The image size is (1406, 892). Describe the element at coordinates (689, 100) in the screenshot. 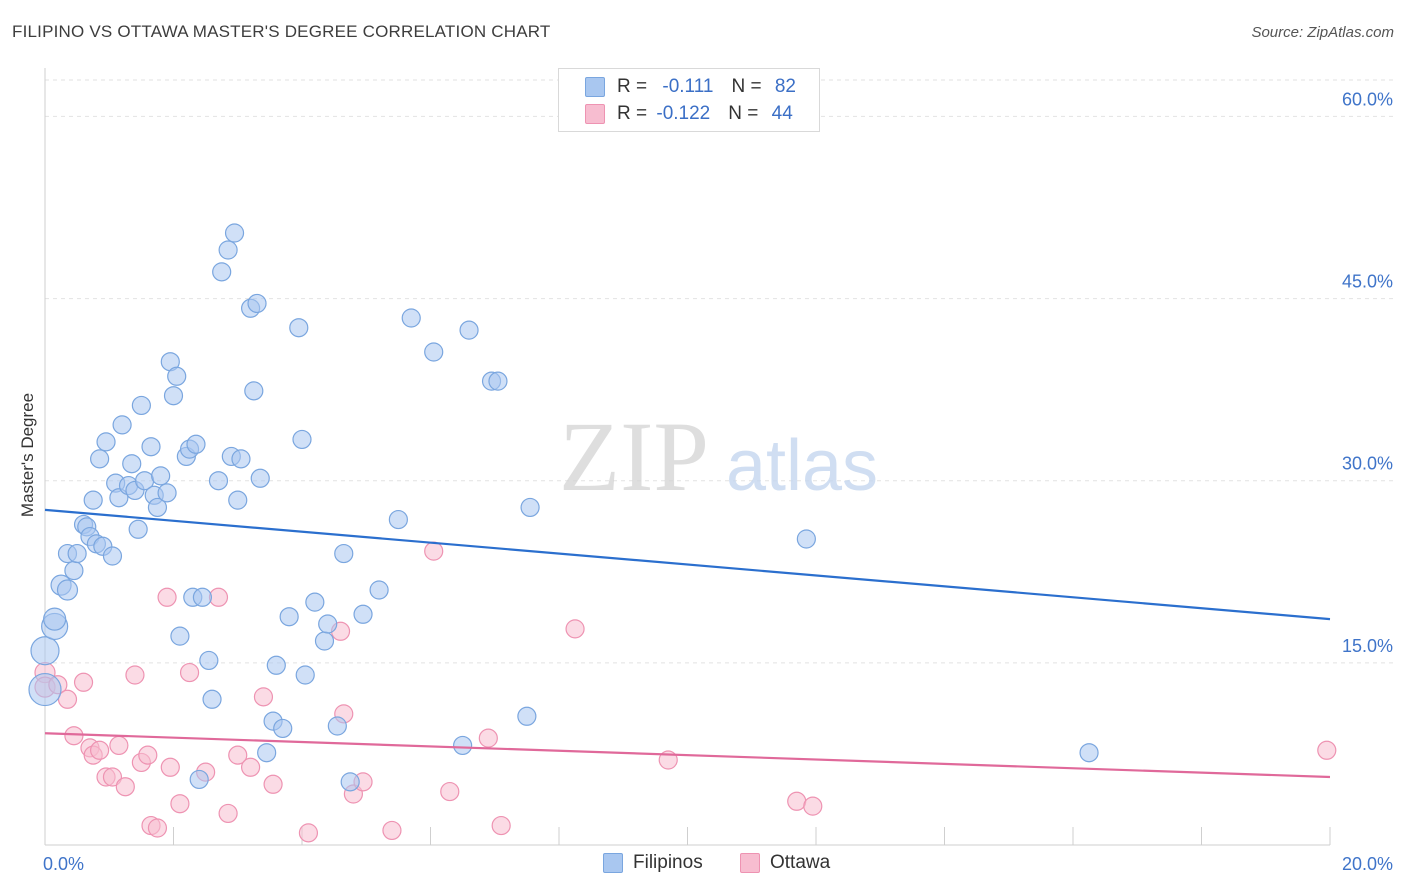

I see `correlation-legend: R = -0.111 N = 82 R = -0.122 N = 44` at that location.